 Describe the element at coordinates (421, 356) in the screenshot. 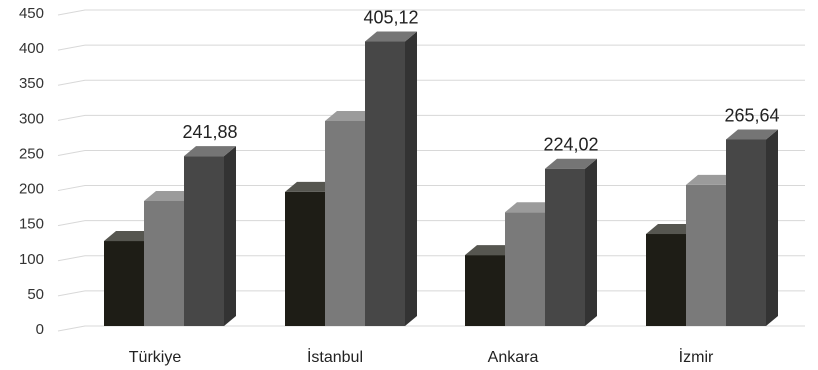

I see `category-labels: Türkiye İstanbul Ankara İzmir` at that location.